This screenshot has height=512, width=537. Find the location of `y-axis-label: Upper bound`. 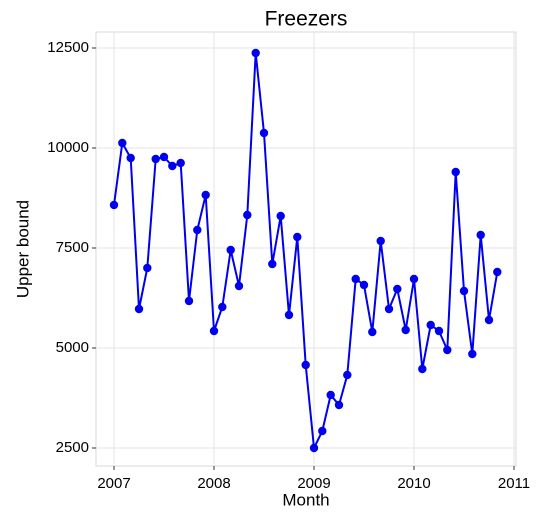

y-axis-label: Upper bound is located at coordinates (22, 249).